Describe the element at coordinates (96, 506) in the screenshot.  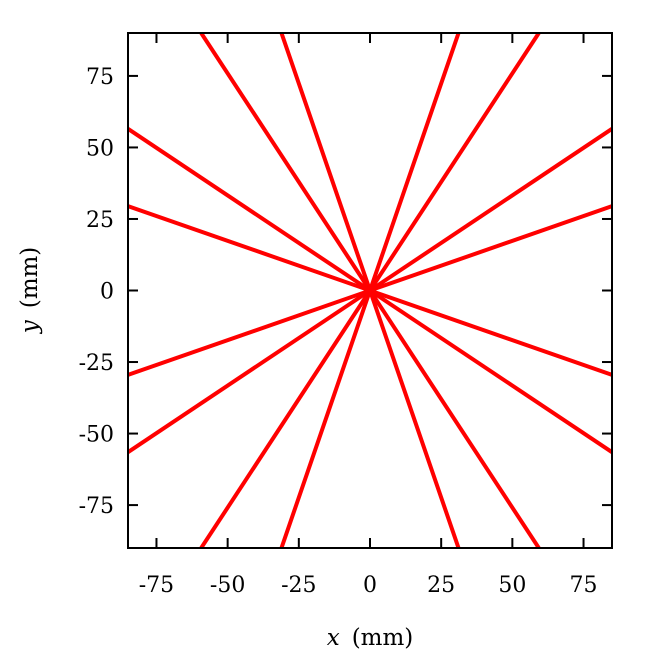
I see `y-tick-label: -75` at that location.